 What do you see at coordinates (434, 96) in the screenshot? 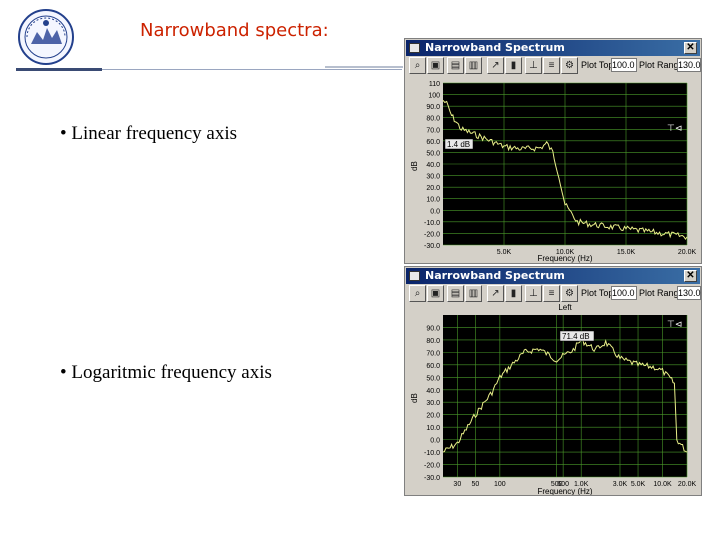
I see `y-tick-label: 100` at bounding box center [434, 96].